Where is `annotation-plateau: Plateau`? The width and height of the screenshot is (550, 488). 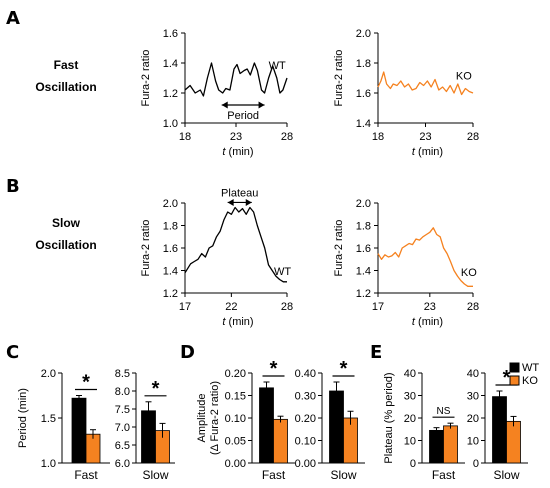
annotation-plateau: Plateau is located at coordinates (239, 193).